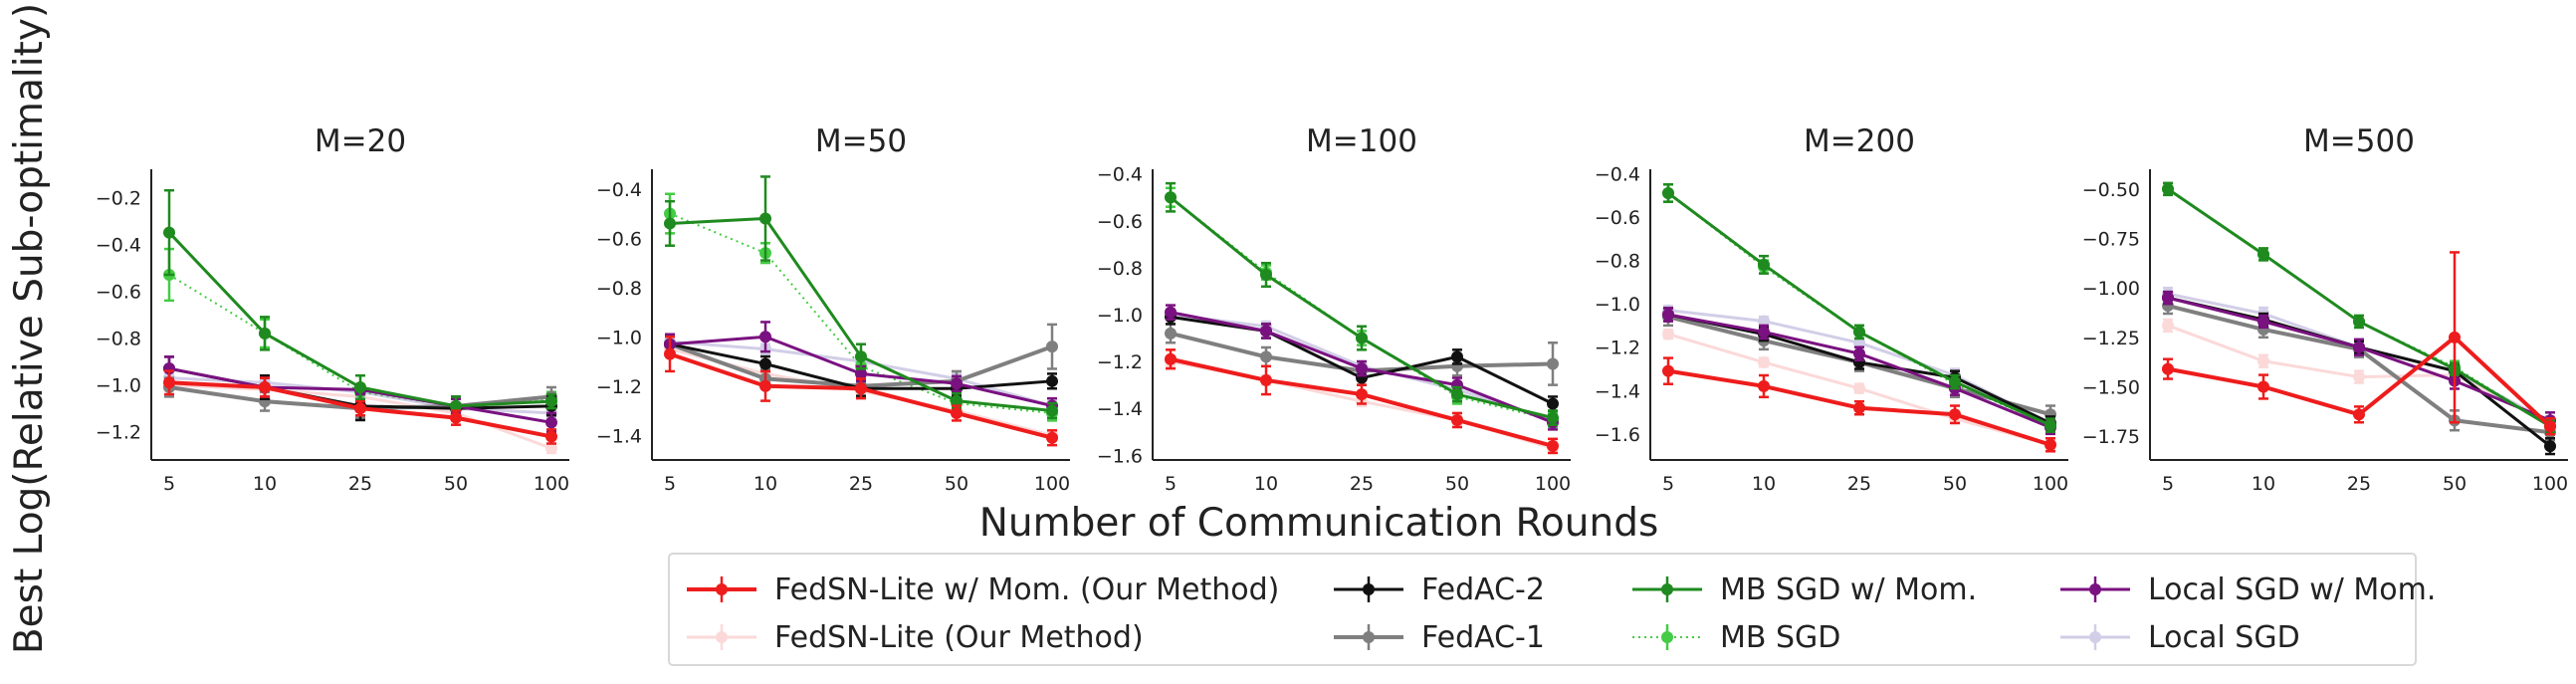 This screenshot has width=2576, height=684. What do you see at coordinates (2292, 589) in the screenshot?
I see `legend-label: Local SGD w/ Mom.` at bounding box center [2292, 589].